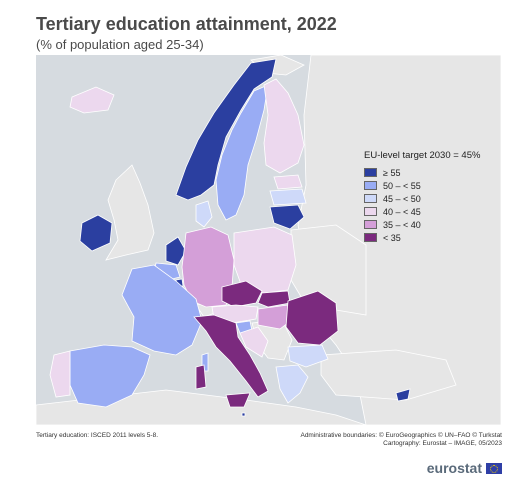 The height and width of the screenshot is (482, 516). I want to click on legend-label: ≥ 55, so click(392, 172).